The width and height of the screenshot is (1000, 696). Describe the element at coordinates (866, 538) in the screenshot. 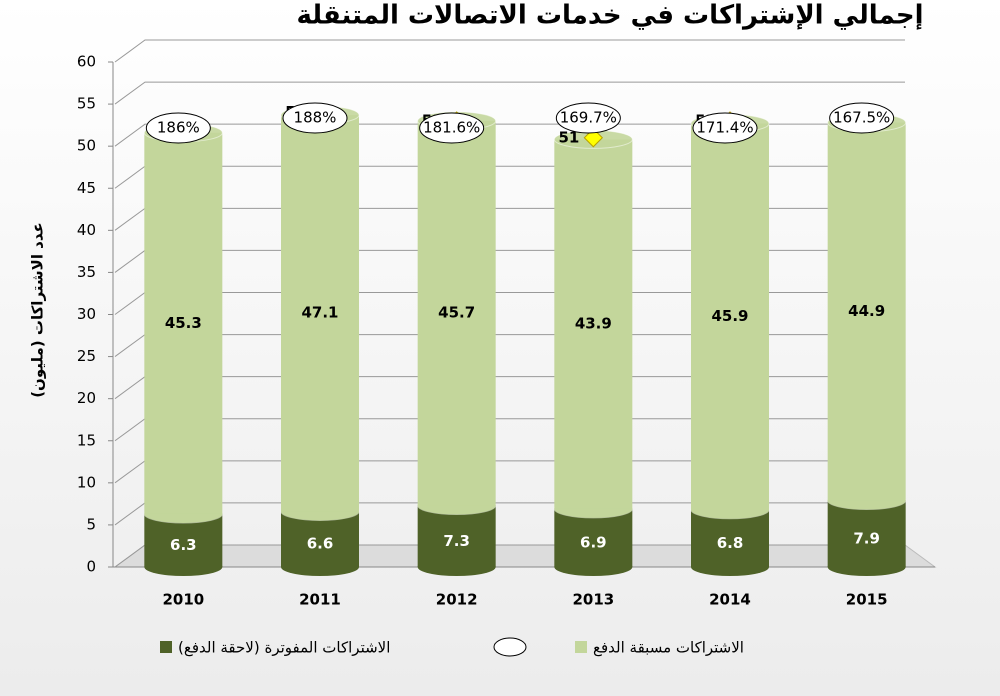

I see `data-label: 7.9` at that location.